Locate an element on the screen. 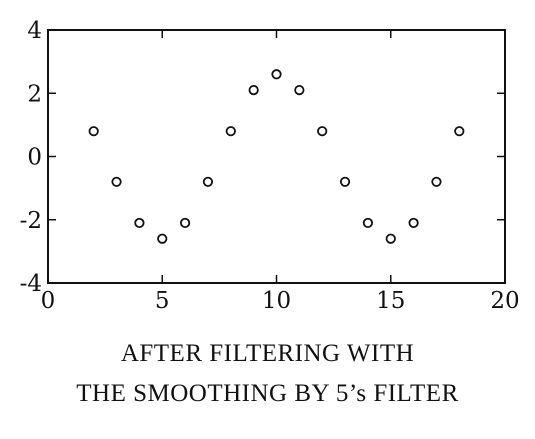 This screenshot has height=439, width=535. y-tick-label--4: -4 is located at coordinates (31, 284).